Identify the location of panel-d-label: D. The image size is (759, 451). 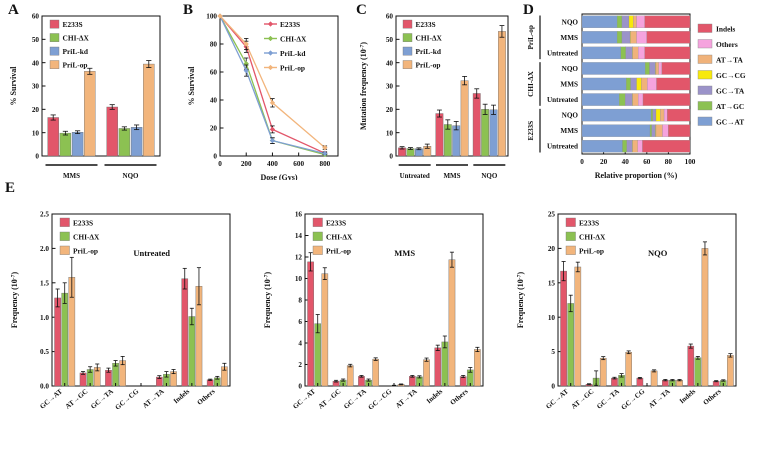
(528, 10).